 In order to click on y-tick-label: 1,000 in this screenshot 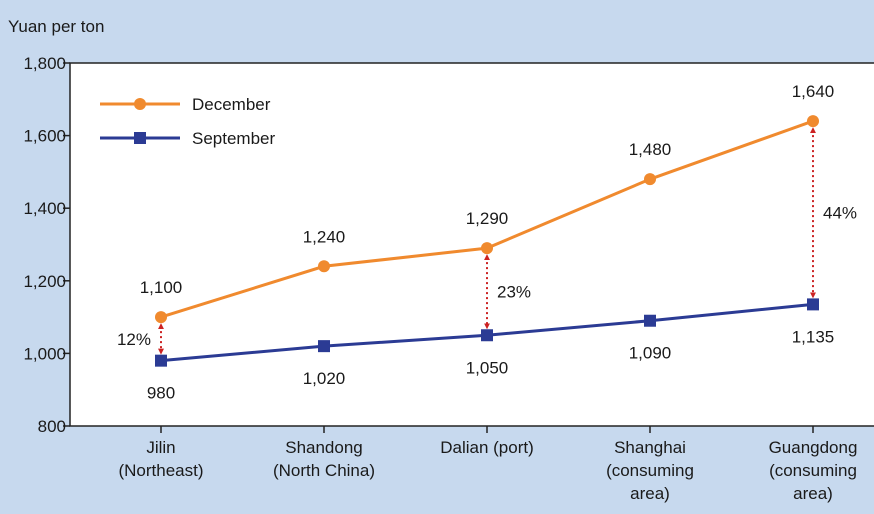, I will do `click(44, 353)`.